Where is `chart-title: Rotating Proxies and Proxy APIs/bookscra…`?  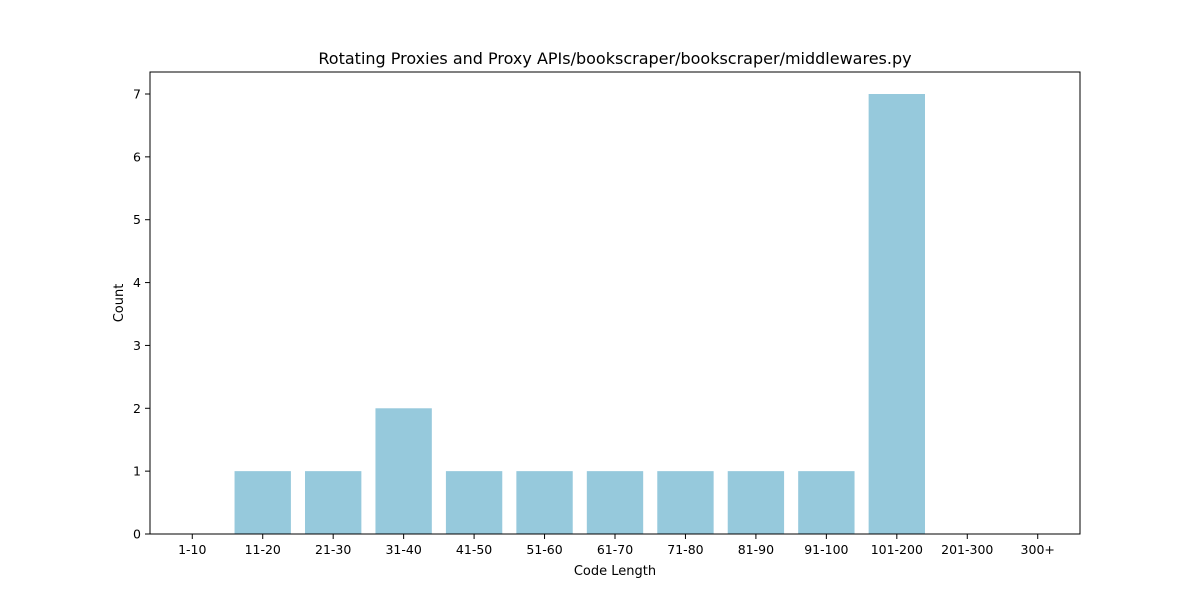
chart-title: Rotating Proxies and Proxy APIs/bookscra… is located at coordinates (614, 58).